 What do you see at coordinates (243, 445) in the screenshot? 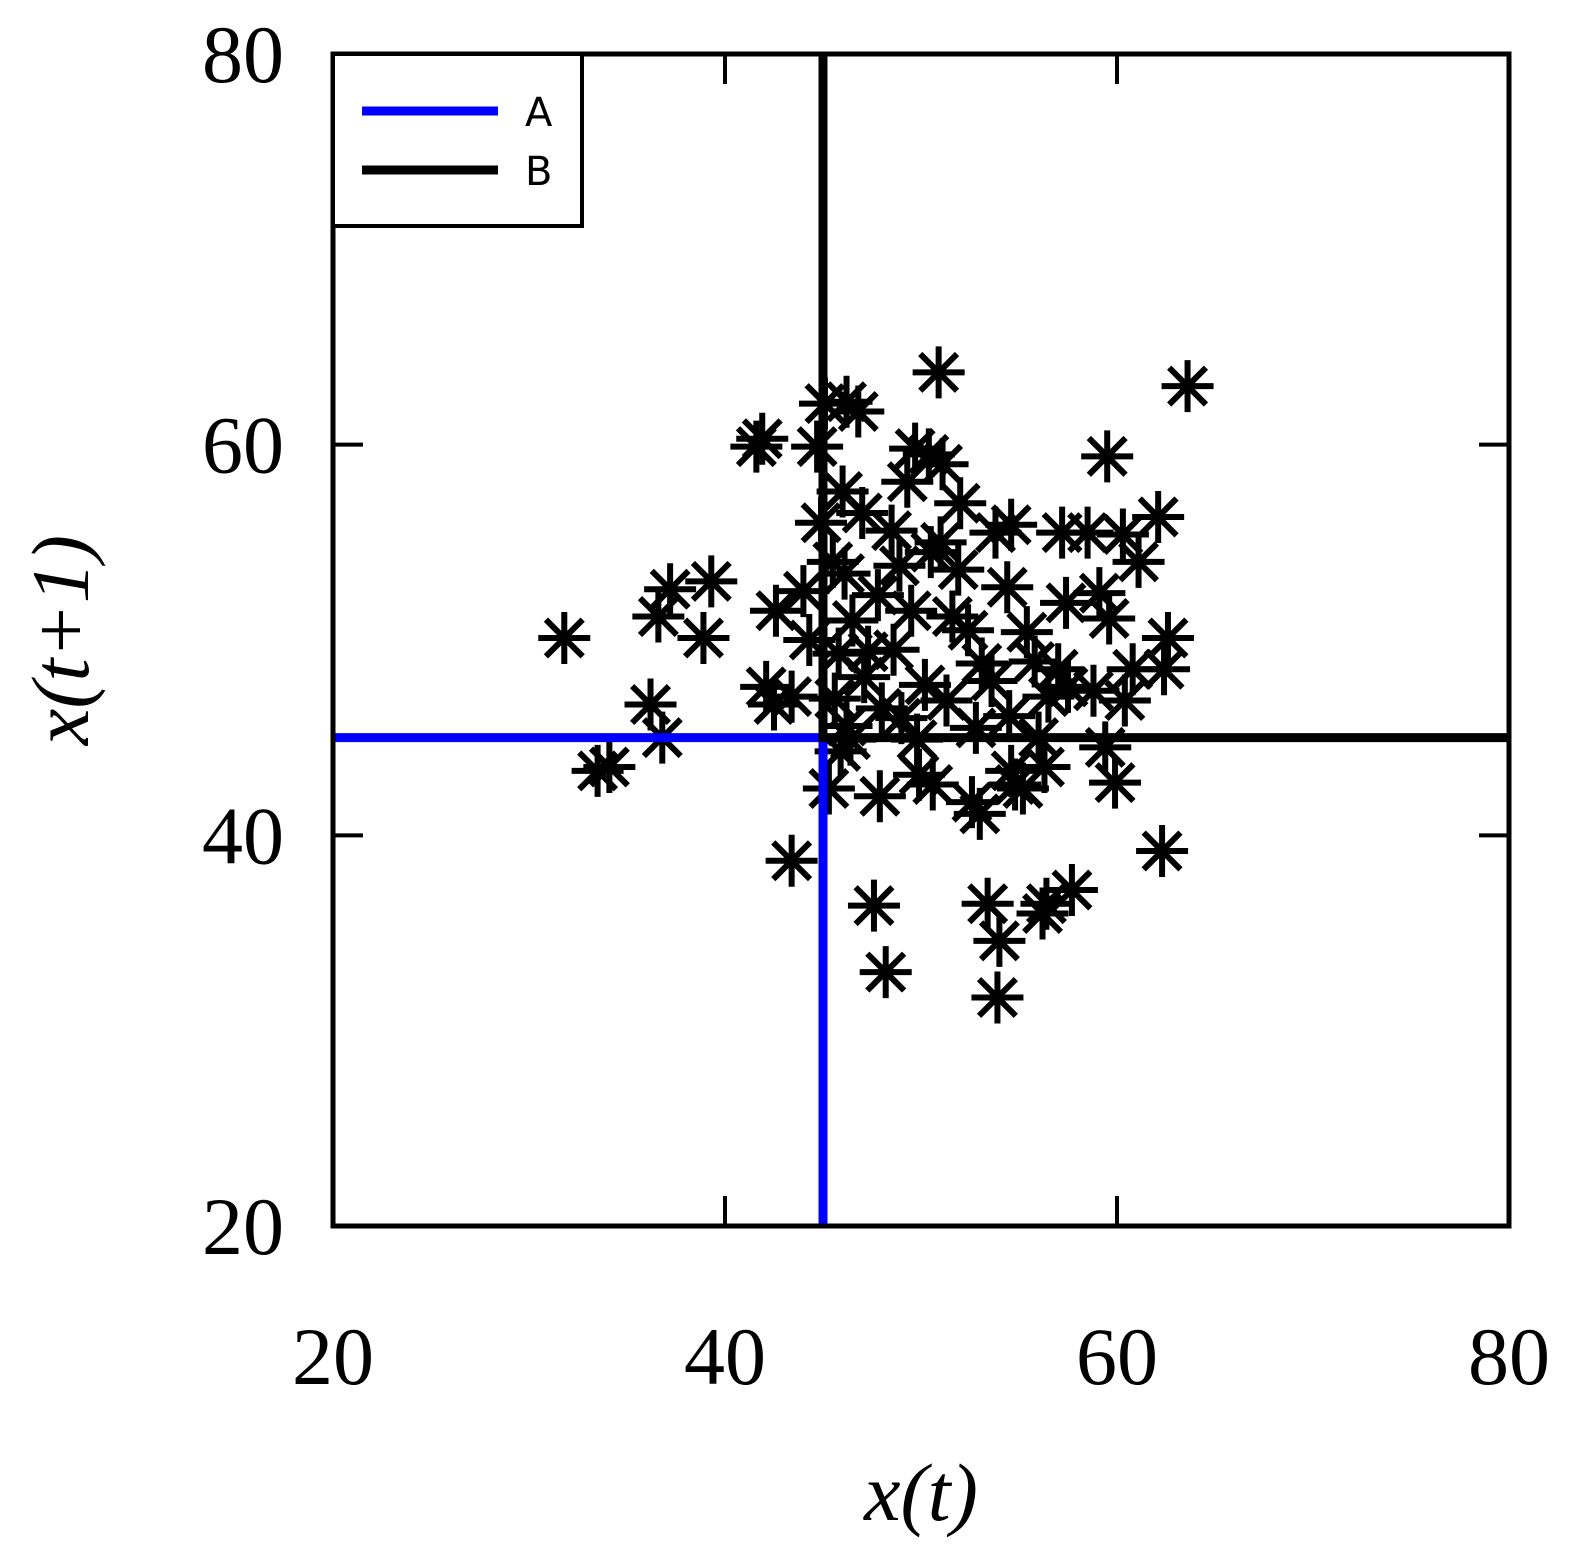
I see `y-tick-label-2: 60` at bounding box center [243, 445].